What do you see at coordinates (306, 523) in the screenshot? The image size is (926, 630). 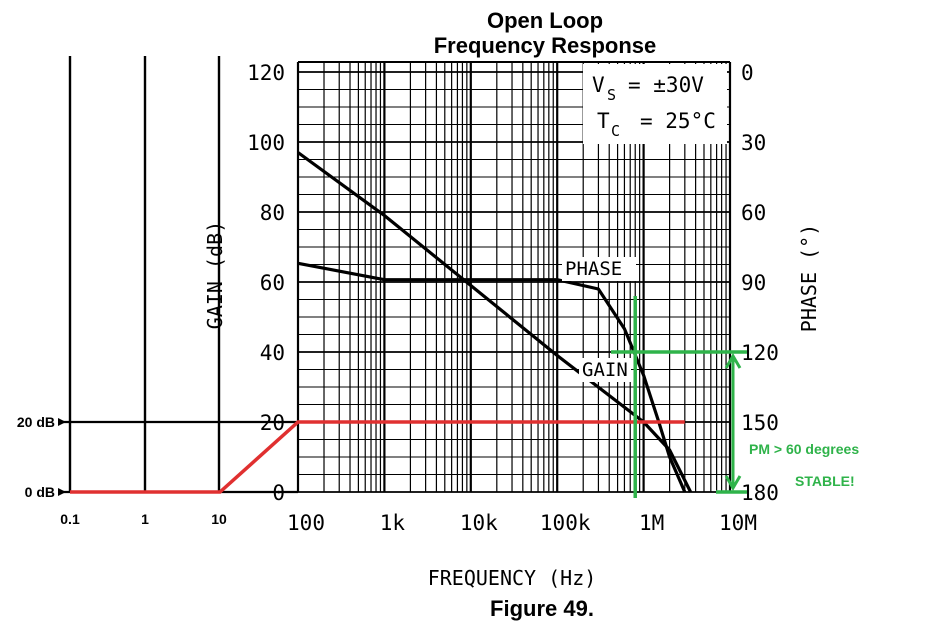 I see `x-tick-label: 100` at bounding box center [306, 523].